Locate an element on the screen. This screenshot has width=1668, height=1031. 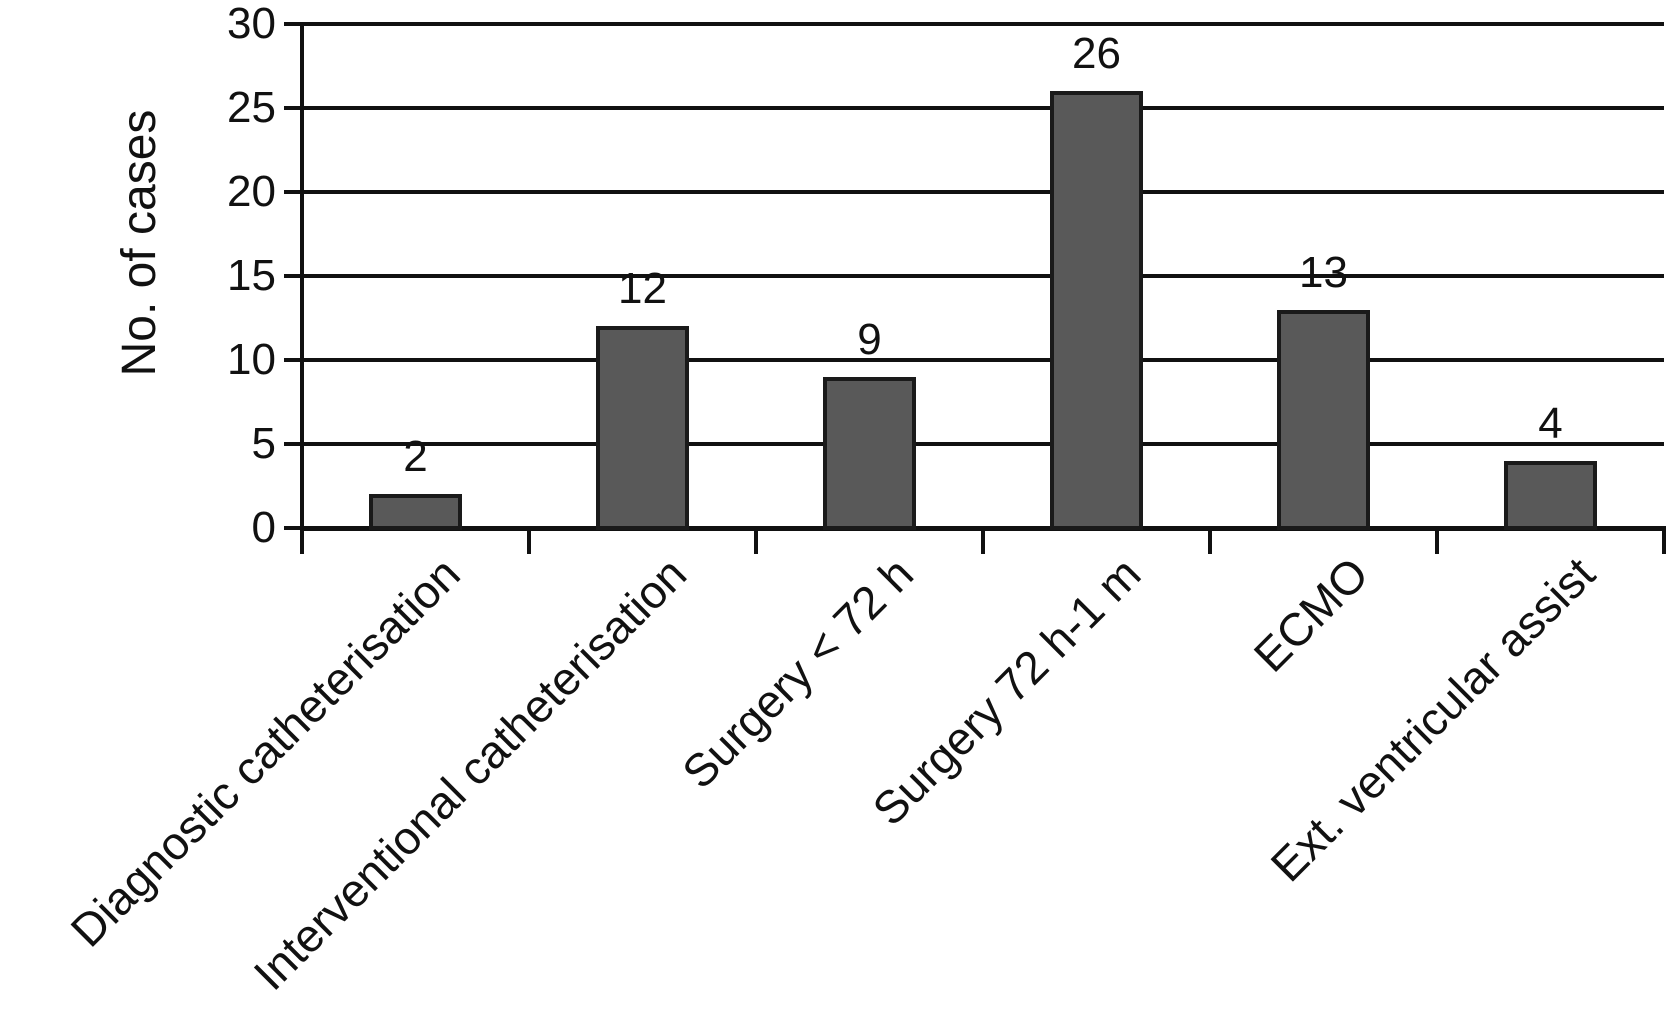
x-category-label: Interventional catheterisation is located at coordinates (470, 773).